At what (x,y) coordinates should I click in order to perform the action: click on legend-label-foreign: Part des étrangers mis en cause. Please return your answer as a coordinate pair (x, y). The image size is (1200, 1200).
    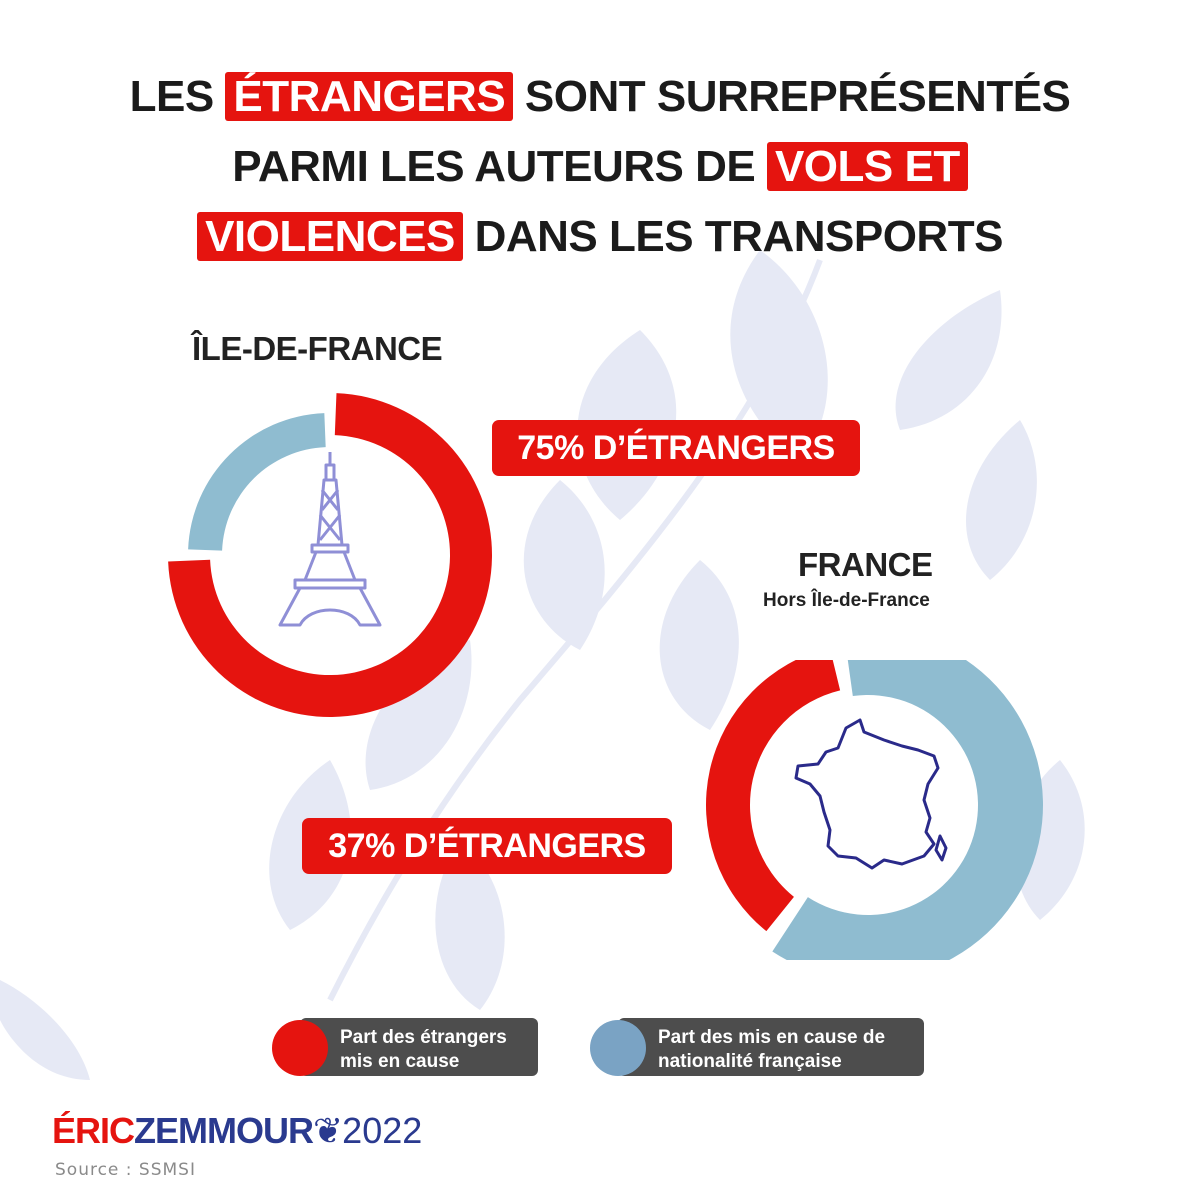
    Looking at the image, I should click on (423, 1049).